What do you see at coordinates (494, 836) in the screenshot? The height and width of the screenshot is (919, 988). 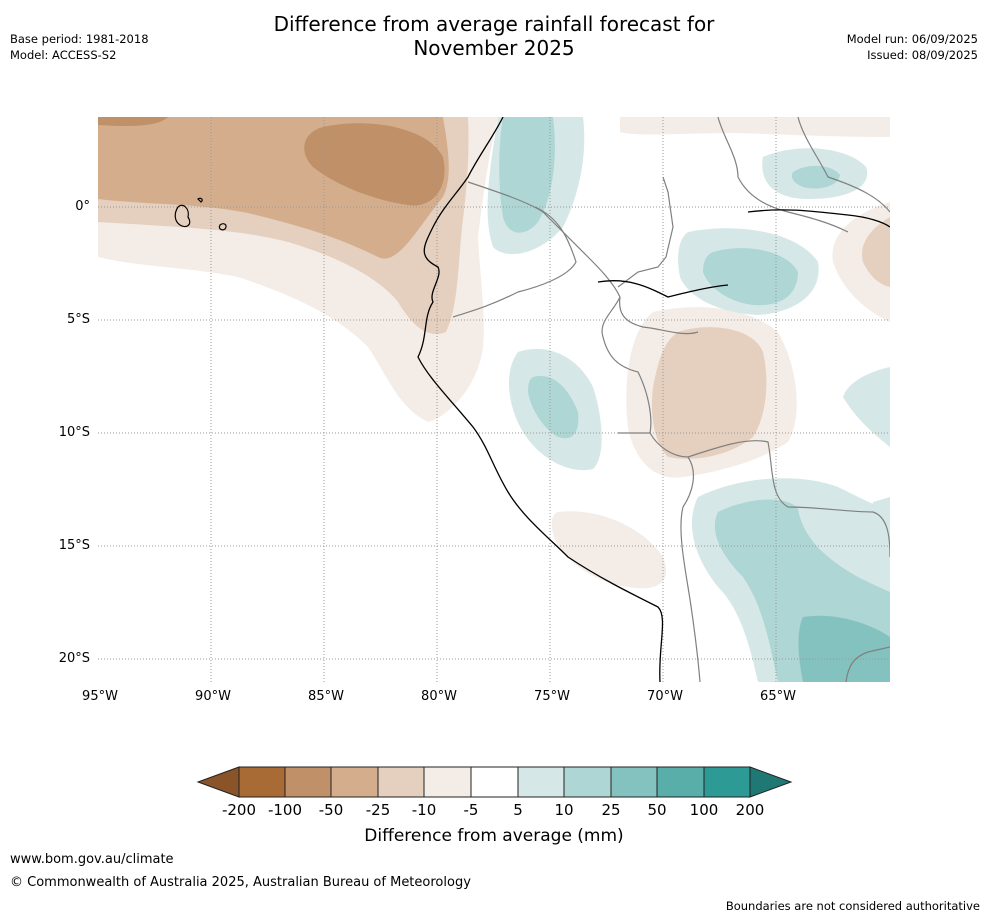 I see `colorbar-label: Difference from average (mm)` at bounding box center [494, 836].